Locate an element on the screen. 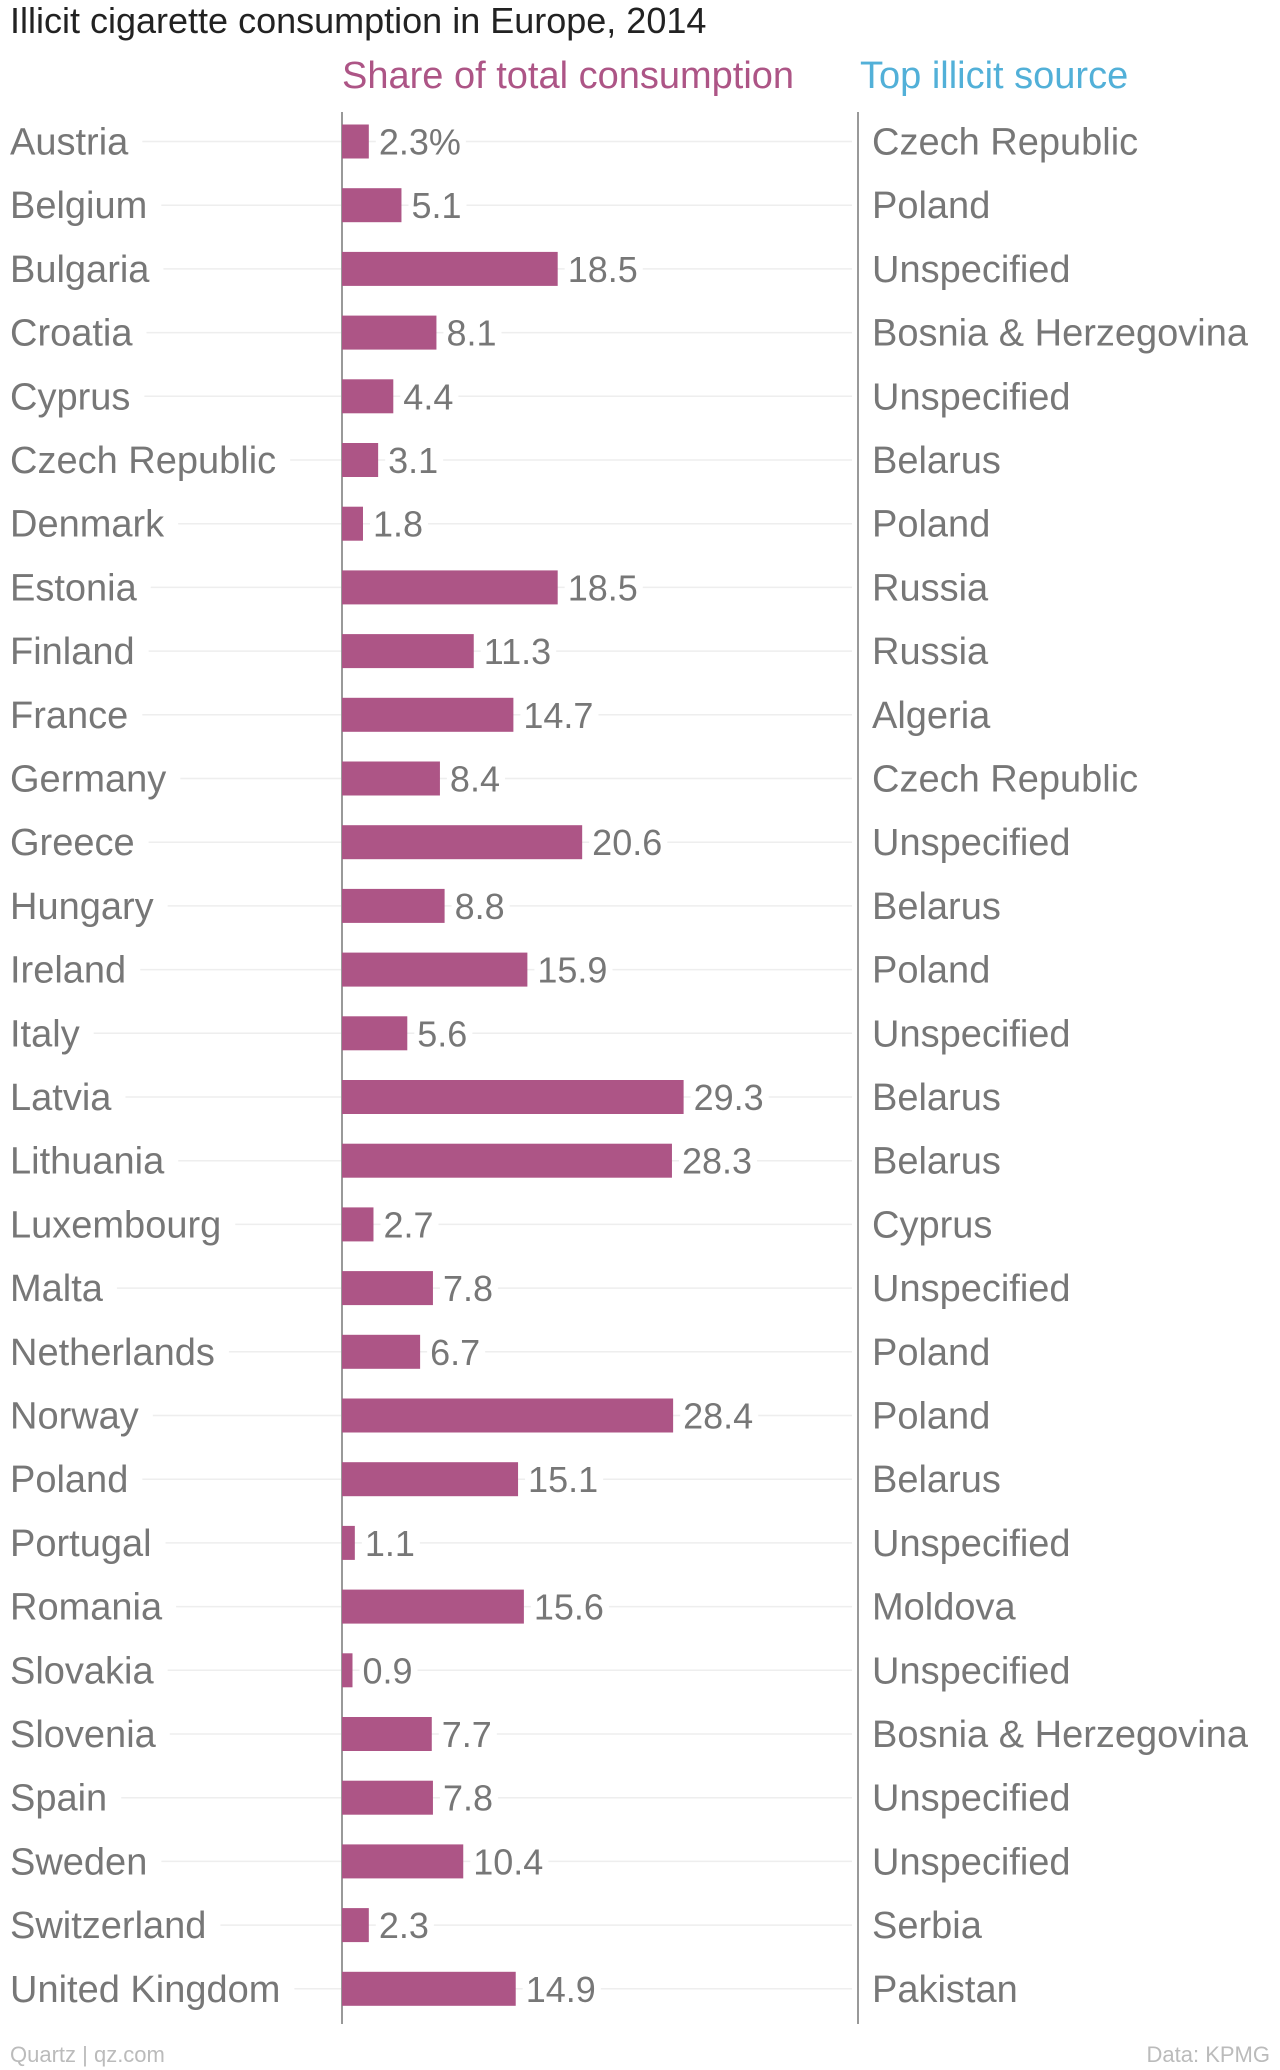 This screenshot has width=1280, height=2070. value-column-header: Share of total consumption is located at coordinates (568, 76).